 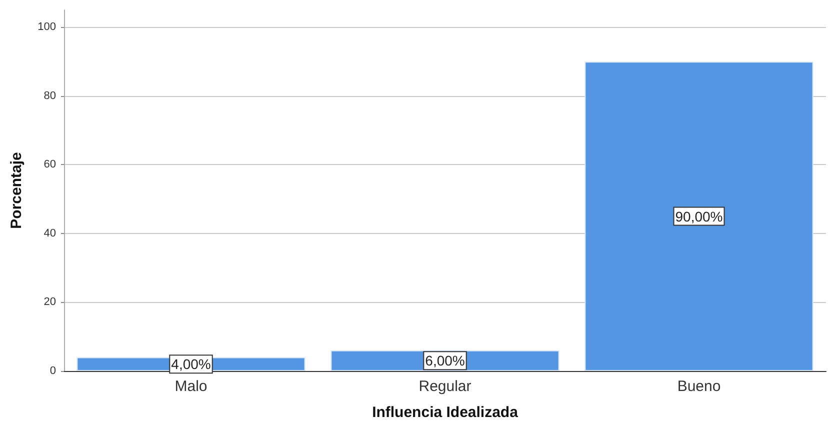 What do you see at coordinates (445, 360) in the screenshot?
I see `data-label: 6,00%` at bounding box center [445, 360].